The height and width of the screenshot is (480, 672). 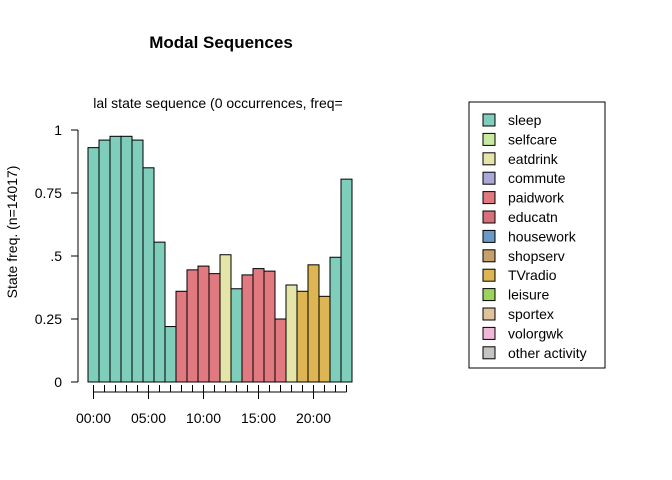 I want to click on y-axis: 0 0.25 .5 0.75 1, so click(x=57, y=256).